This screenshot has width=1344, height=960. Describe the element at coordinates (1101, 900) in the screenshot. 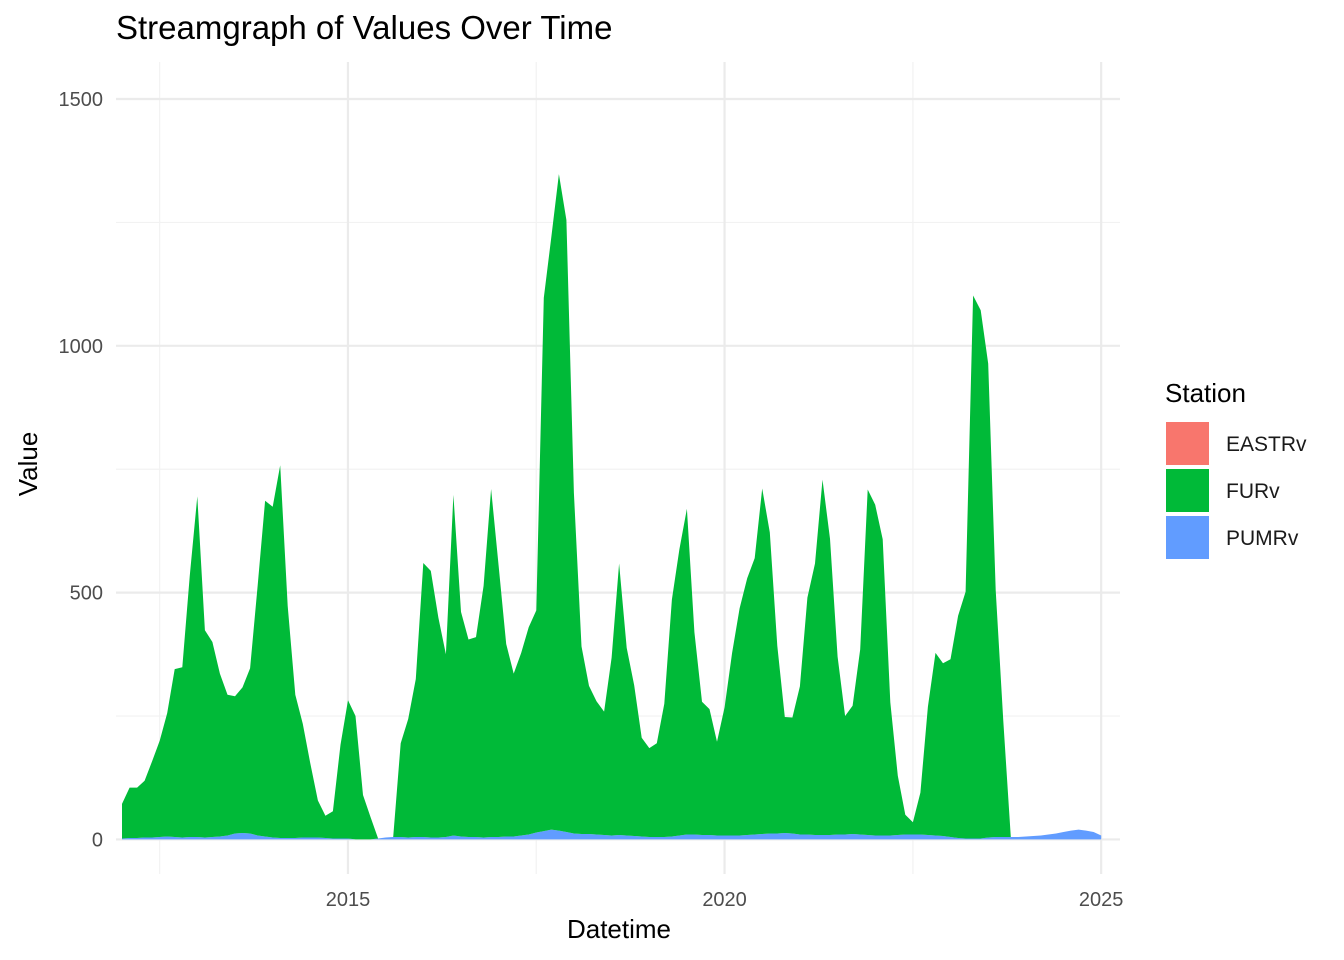

I see `x-tick-label: 2025` at that location.